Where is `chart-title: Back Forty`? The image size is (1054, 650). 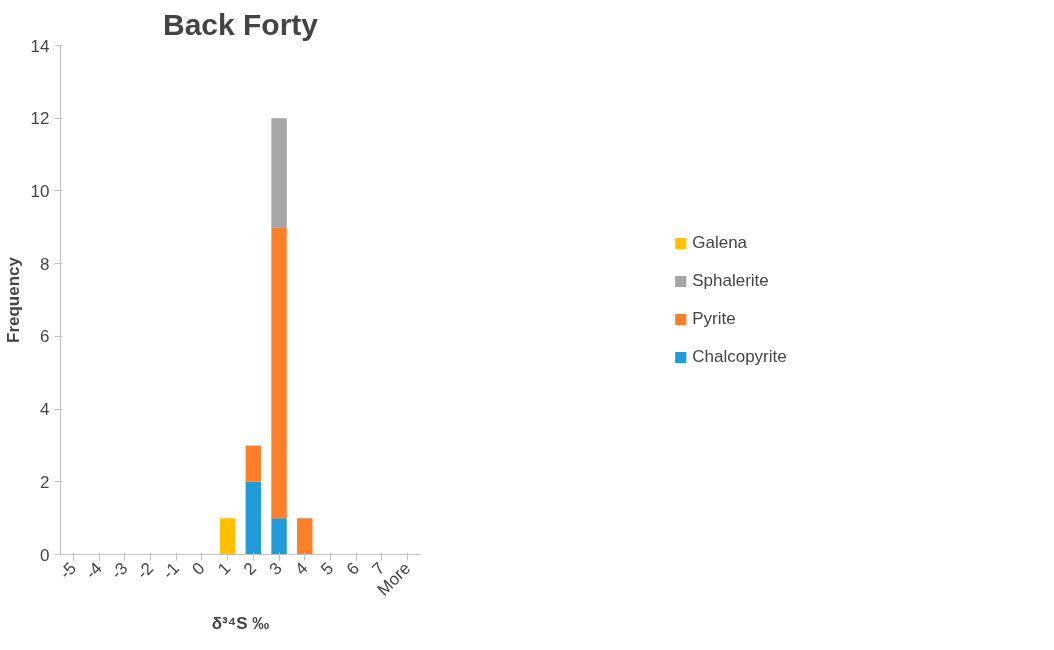
chart-title: Back Forty is located at coordinates (240, 24).